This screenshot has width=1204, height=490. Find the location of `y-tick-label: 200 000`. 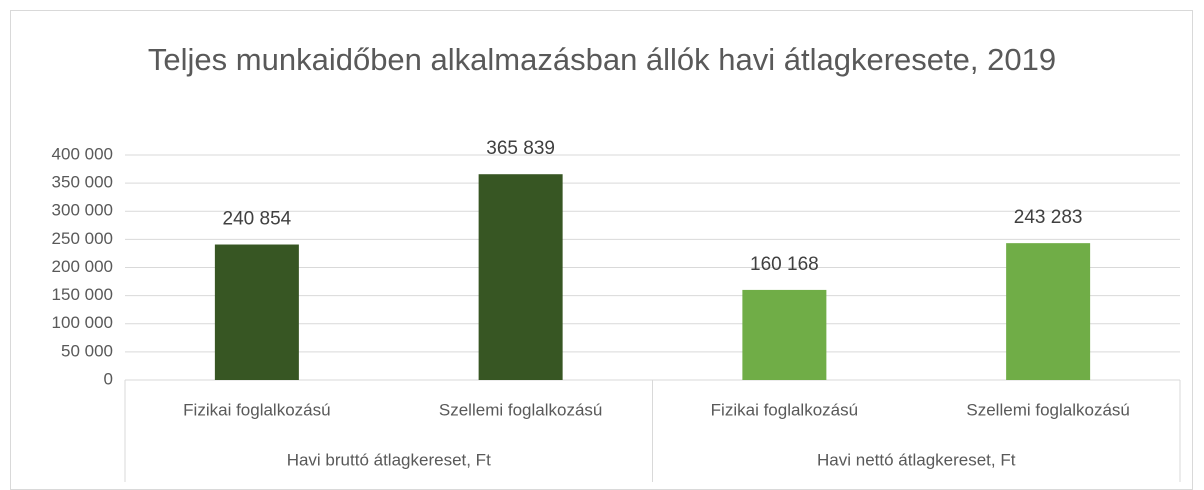

y-tick-label: 200 000 is located at coordinates (82, 266).